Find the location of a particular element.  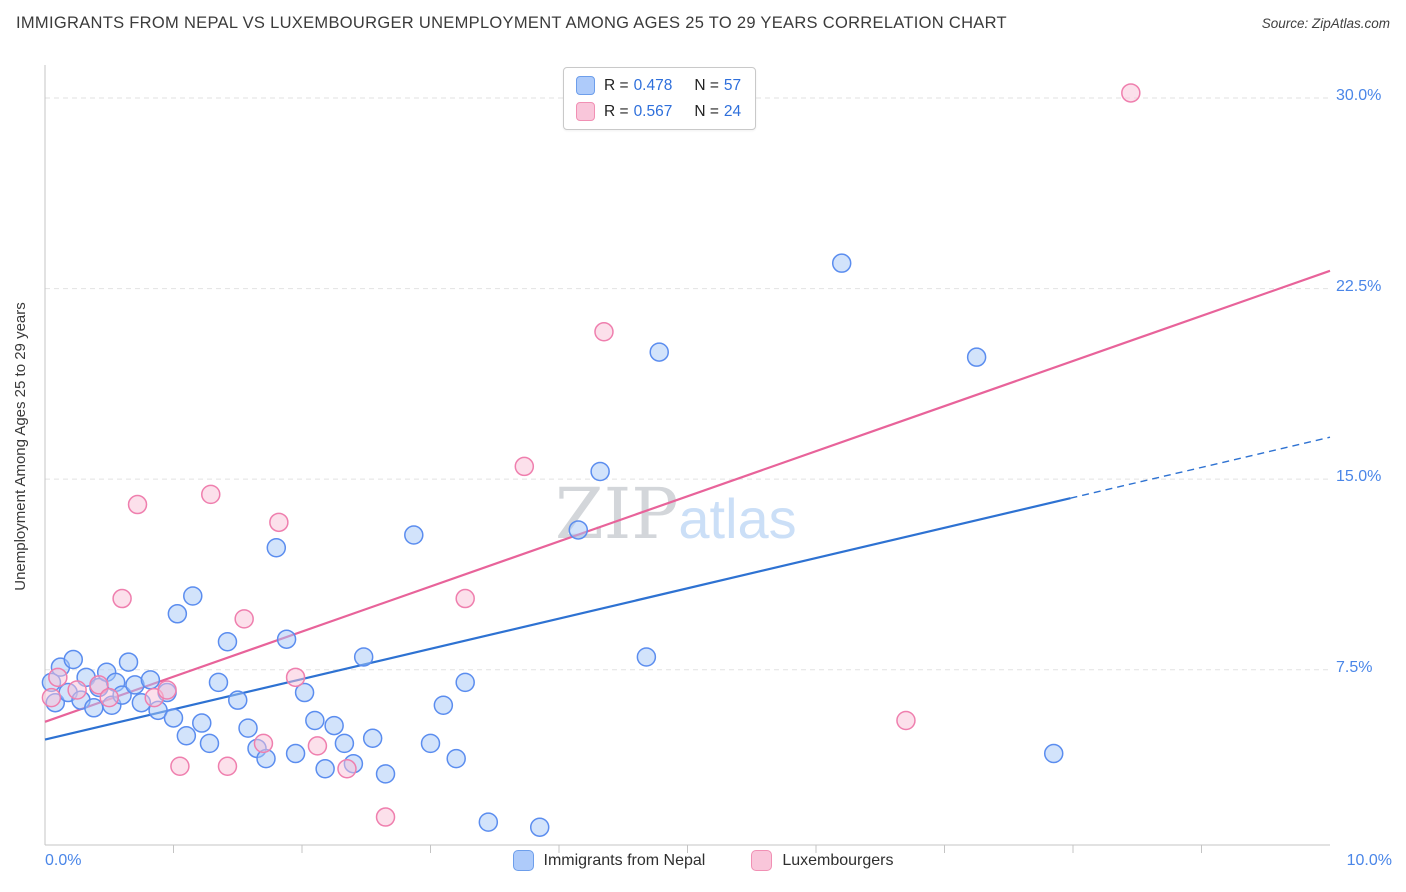

legend-item-nepal: Immigrants from Nepal is located at coordinates (609, 860).